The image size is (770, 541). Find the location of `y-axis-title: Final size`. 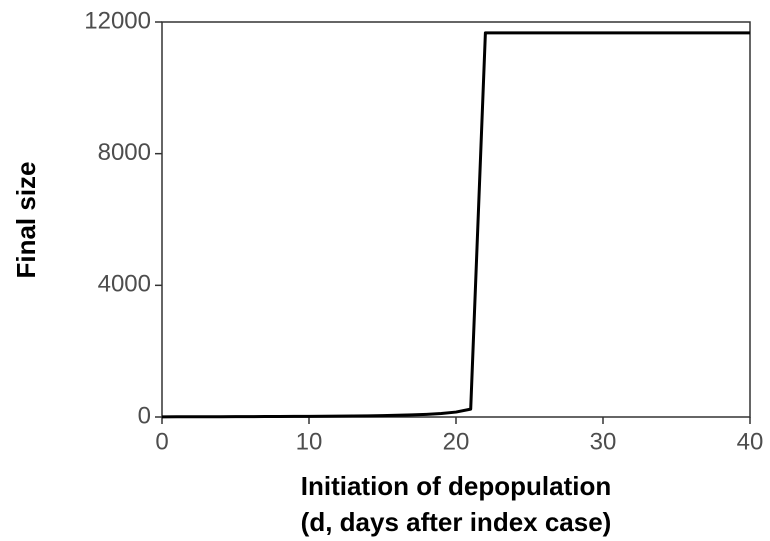

y-axis-title: Final size is located at coordinates (26, 219).